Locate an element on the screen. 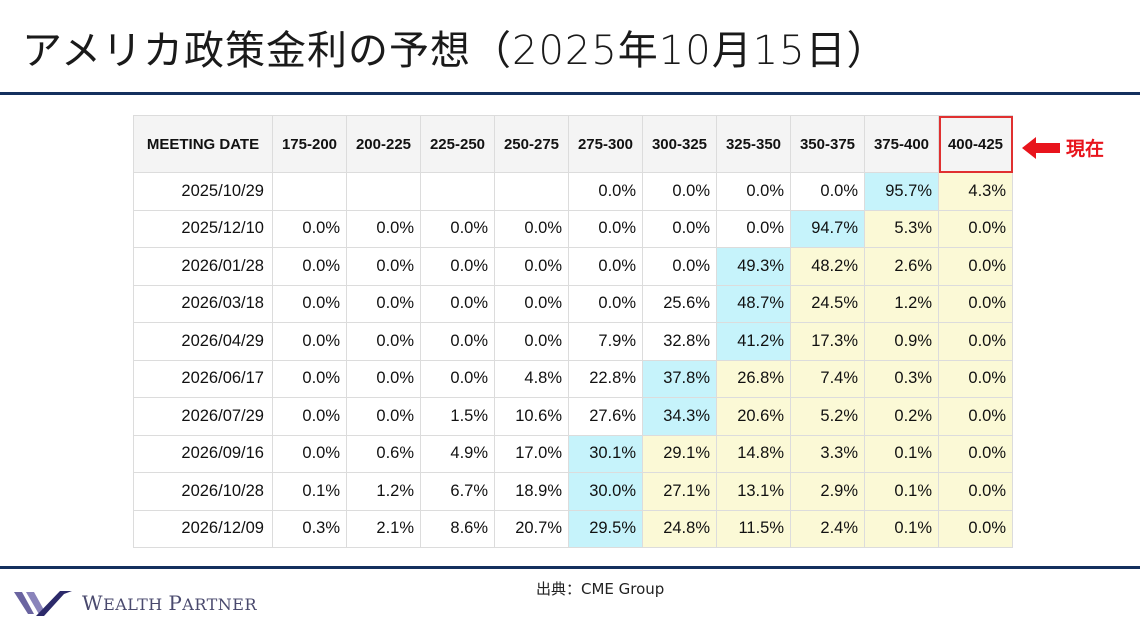  probability-cell: 2.9% is located at coordinates (827, 491).